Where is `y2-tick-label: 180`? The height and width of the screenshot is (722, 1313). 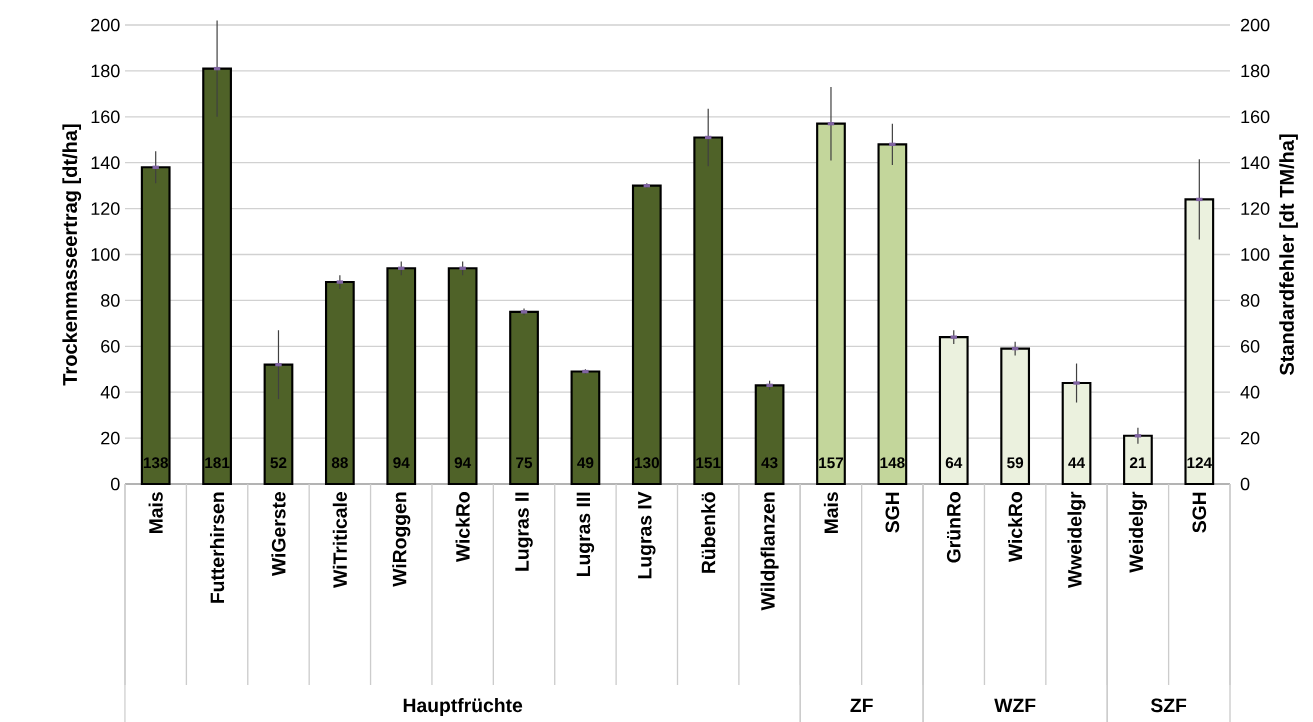 y2-tick-label: 180 is located at coordinates (1255, 71).